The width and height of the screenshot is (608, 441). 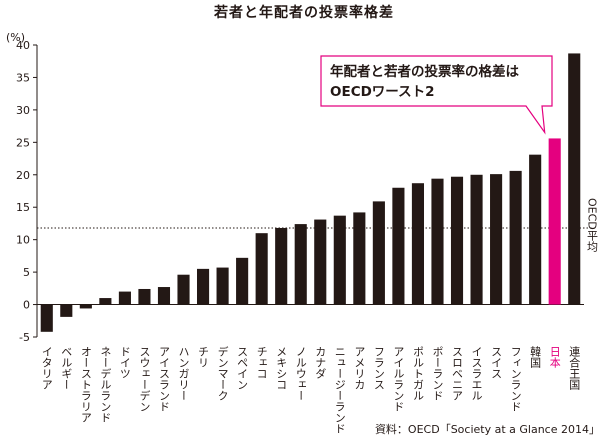 I want to click on category-label: 連合王国, so click(x=574, y=368).